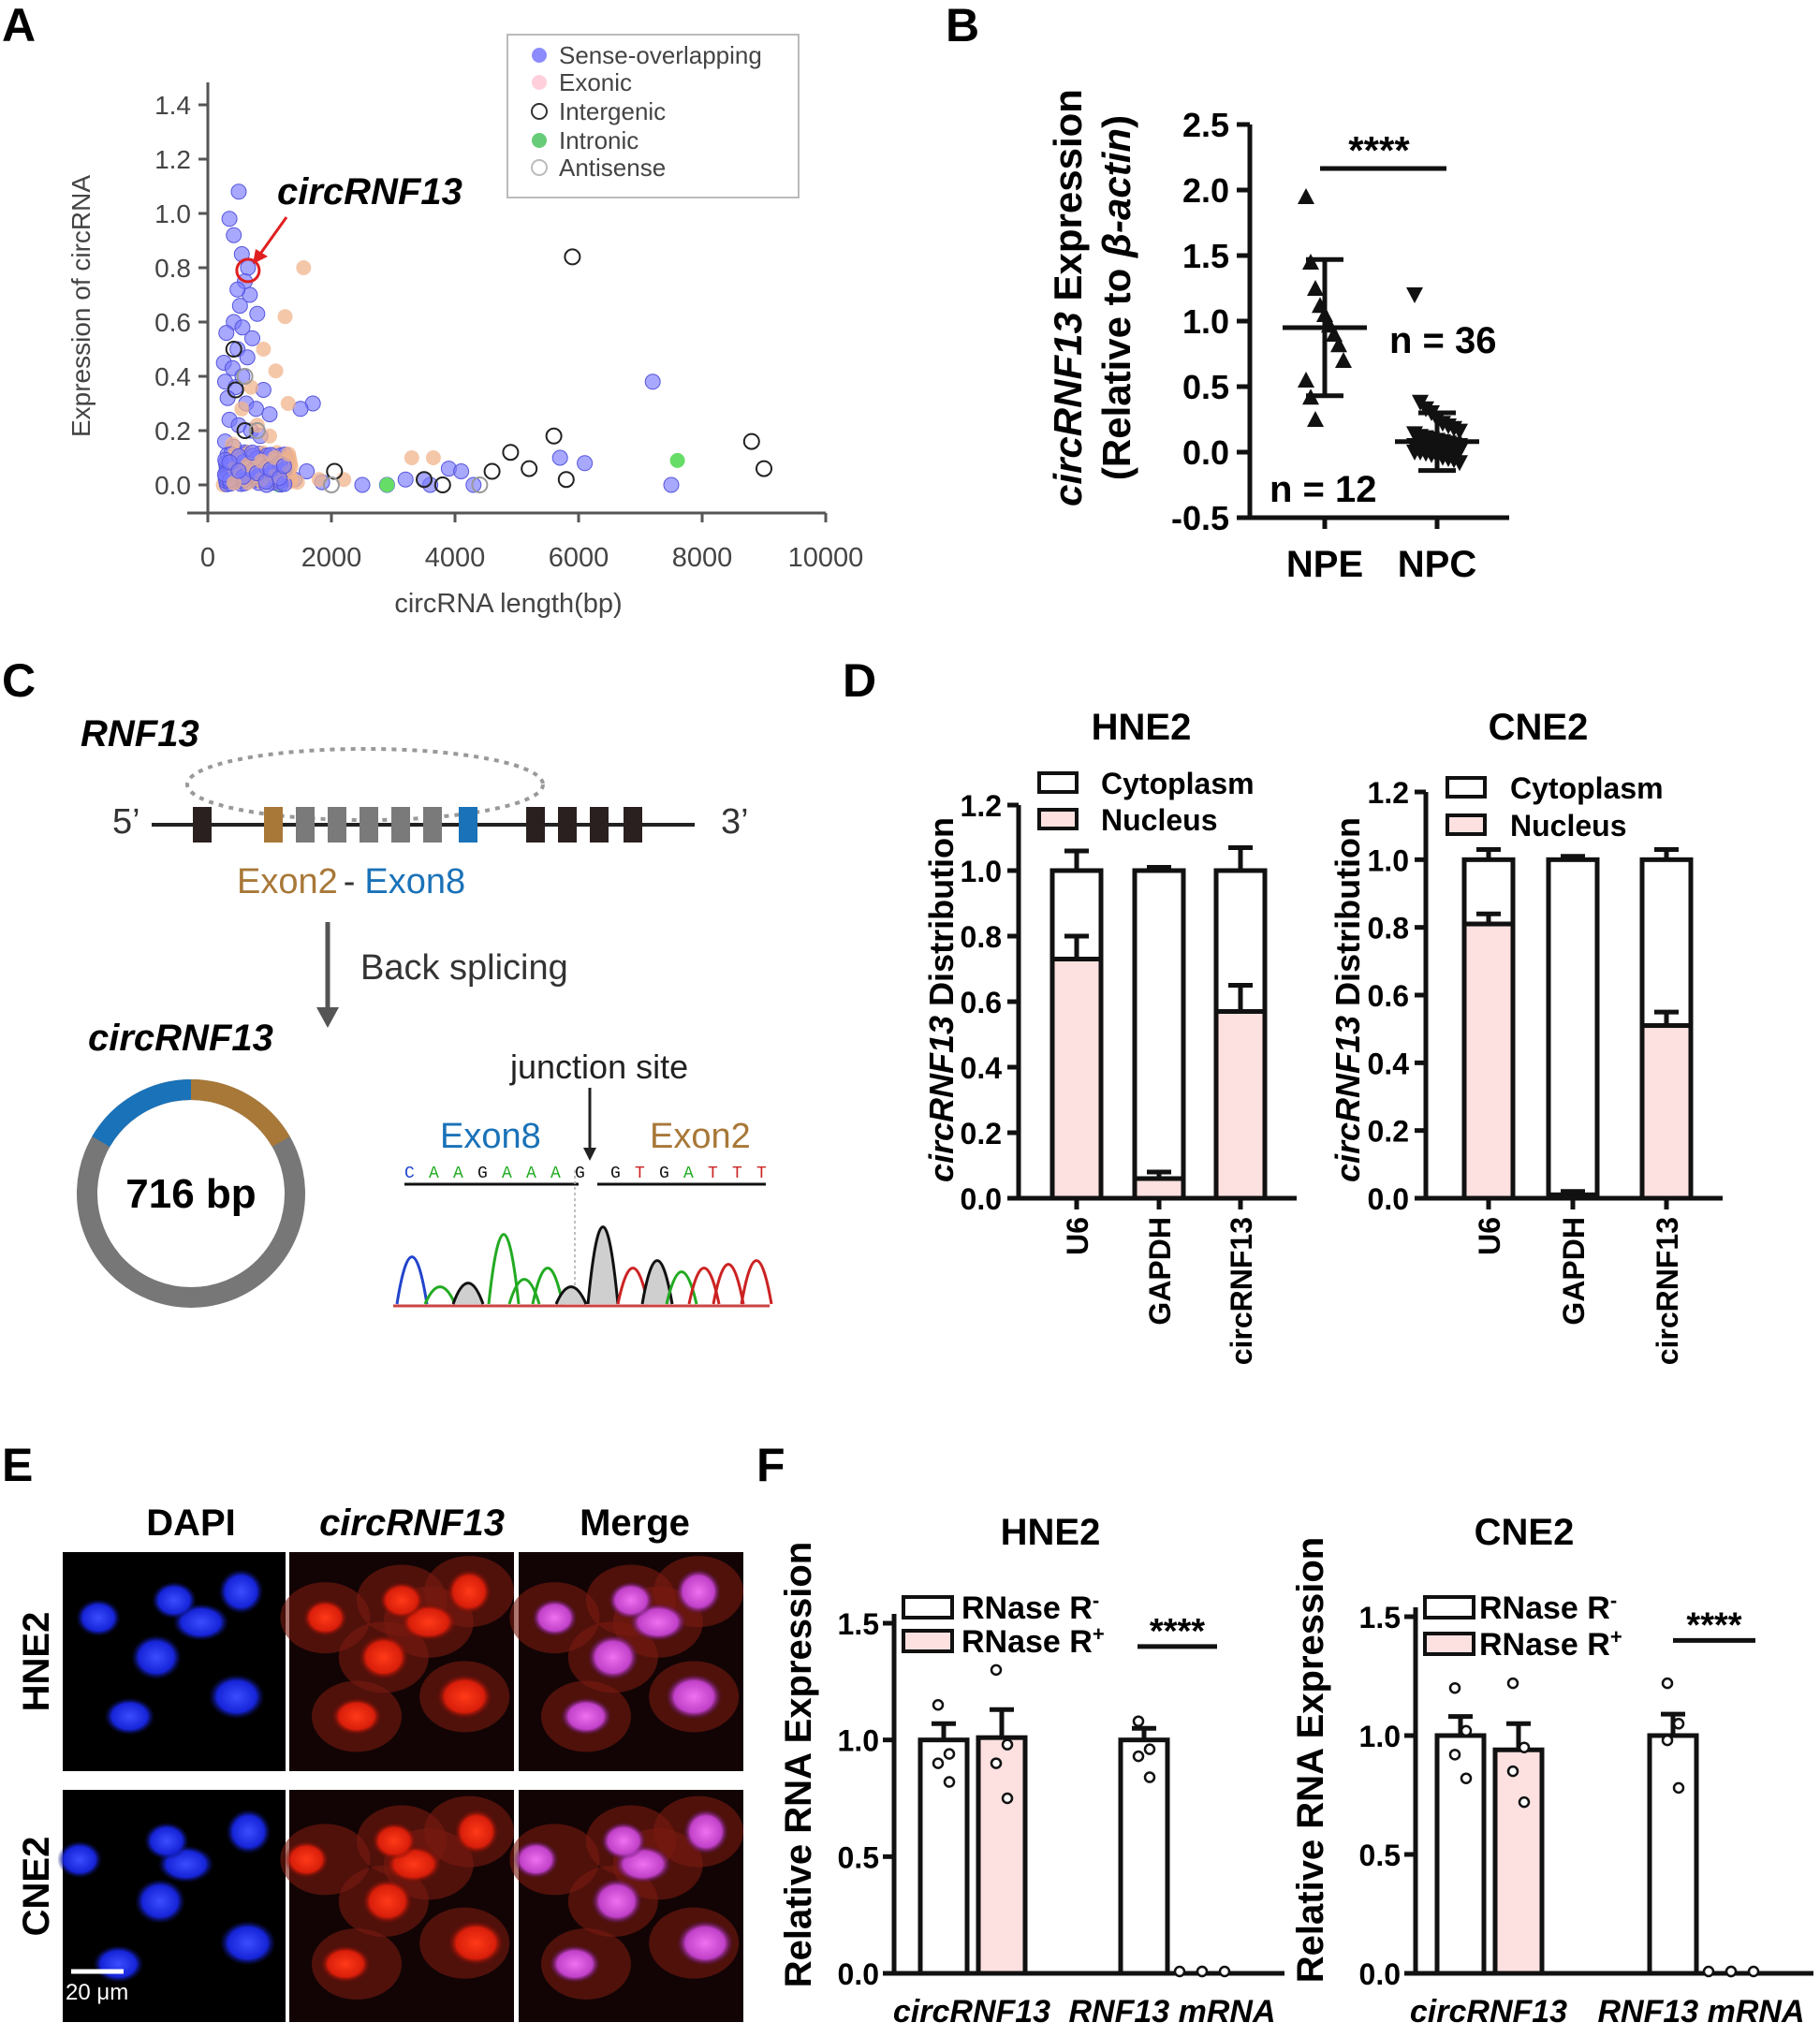 Image resolution: width=1820 pixels, height=2037 pixels. Describe the element at coordinates (172, 213) in the screenshot. I see `panel-a-y-tick-label: 1.0` at that location.